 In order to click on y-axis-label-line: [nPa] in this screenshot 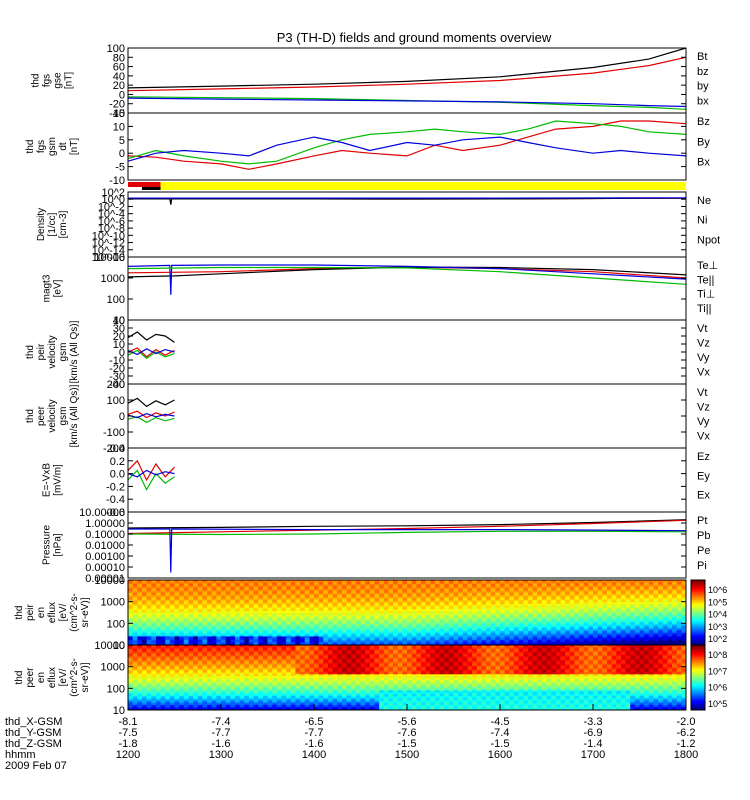, I will do `click(58, 545)`.